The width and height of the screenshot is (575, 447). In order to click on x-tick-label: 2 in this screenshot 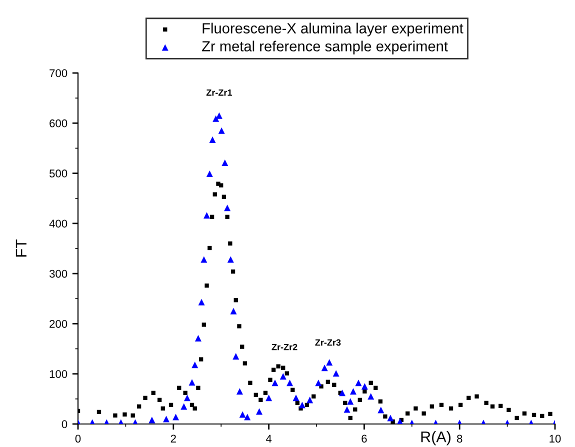, I will do `click(173, 438)`.